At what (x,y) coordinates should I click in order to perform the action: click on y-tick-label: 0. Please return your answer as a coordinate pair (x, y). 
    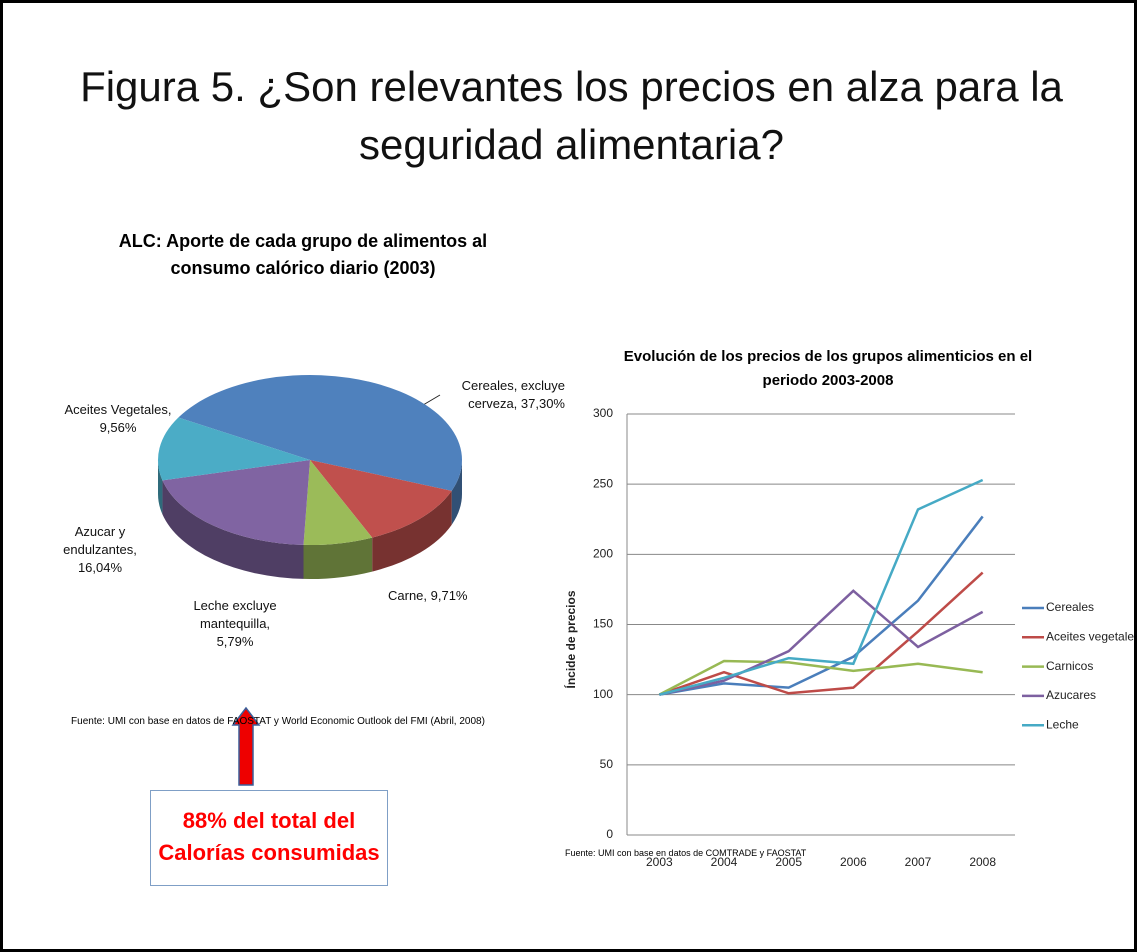
    Looking at the image, I should click on (609, 834).